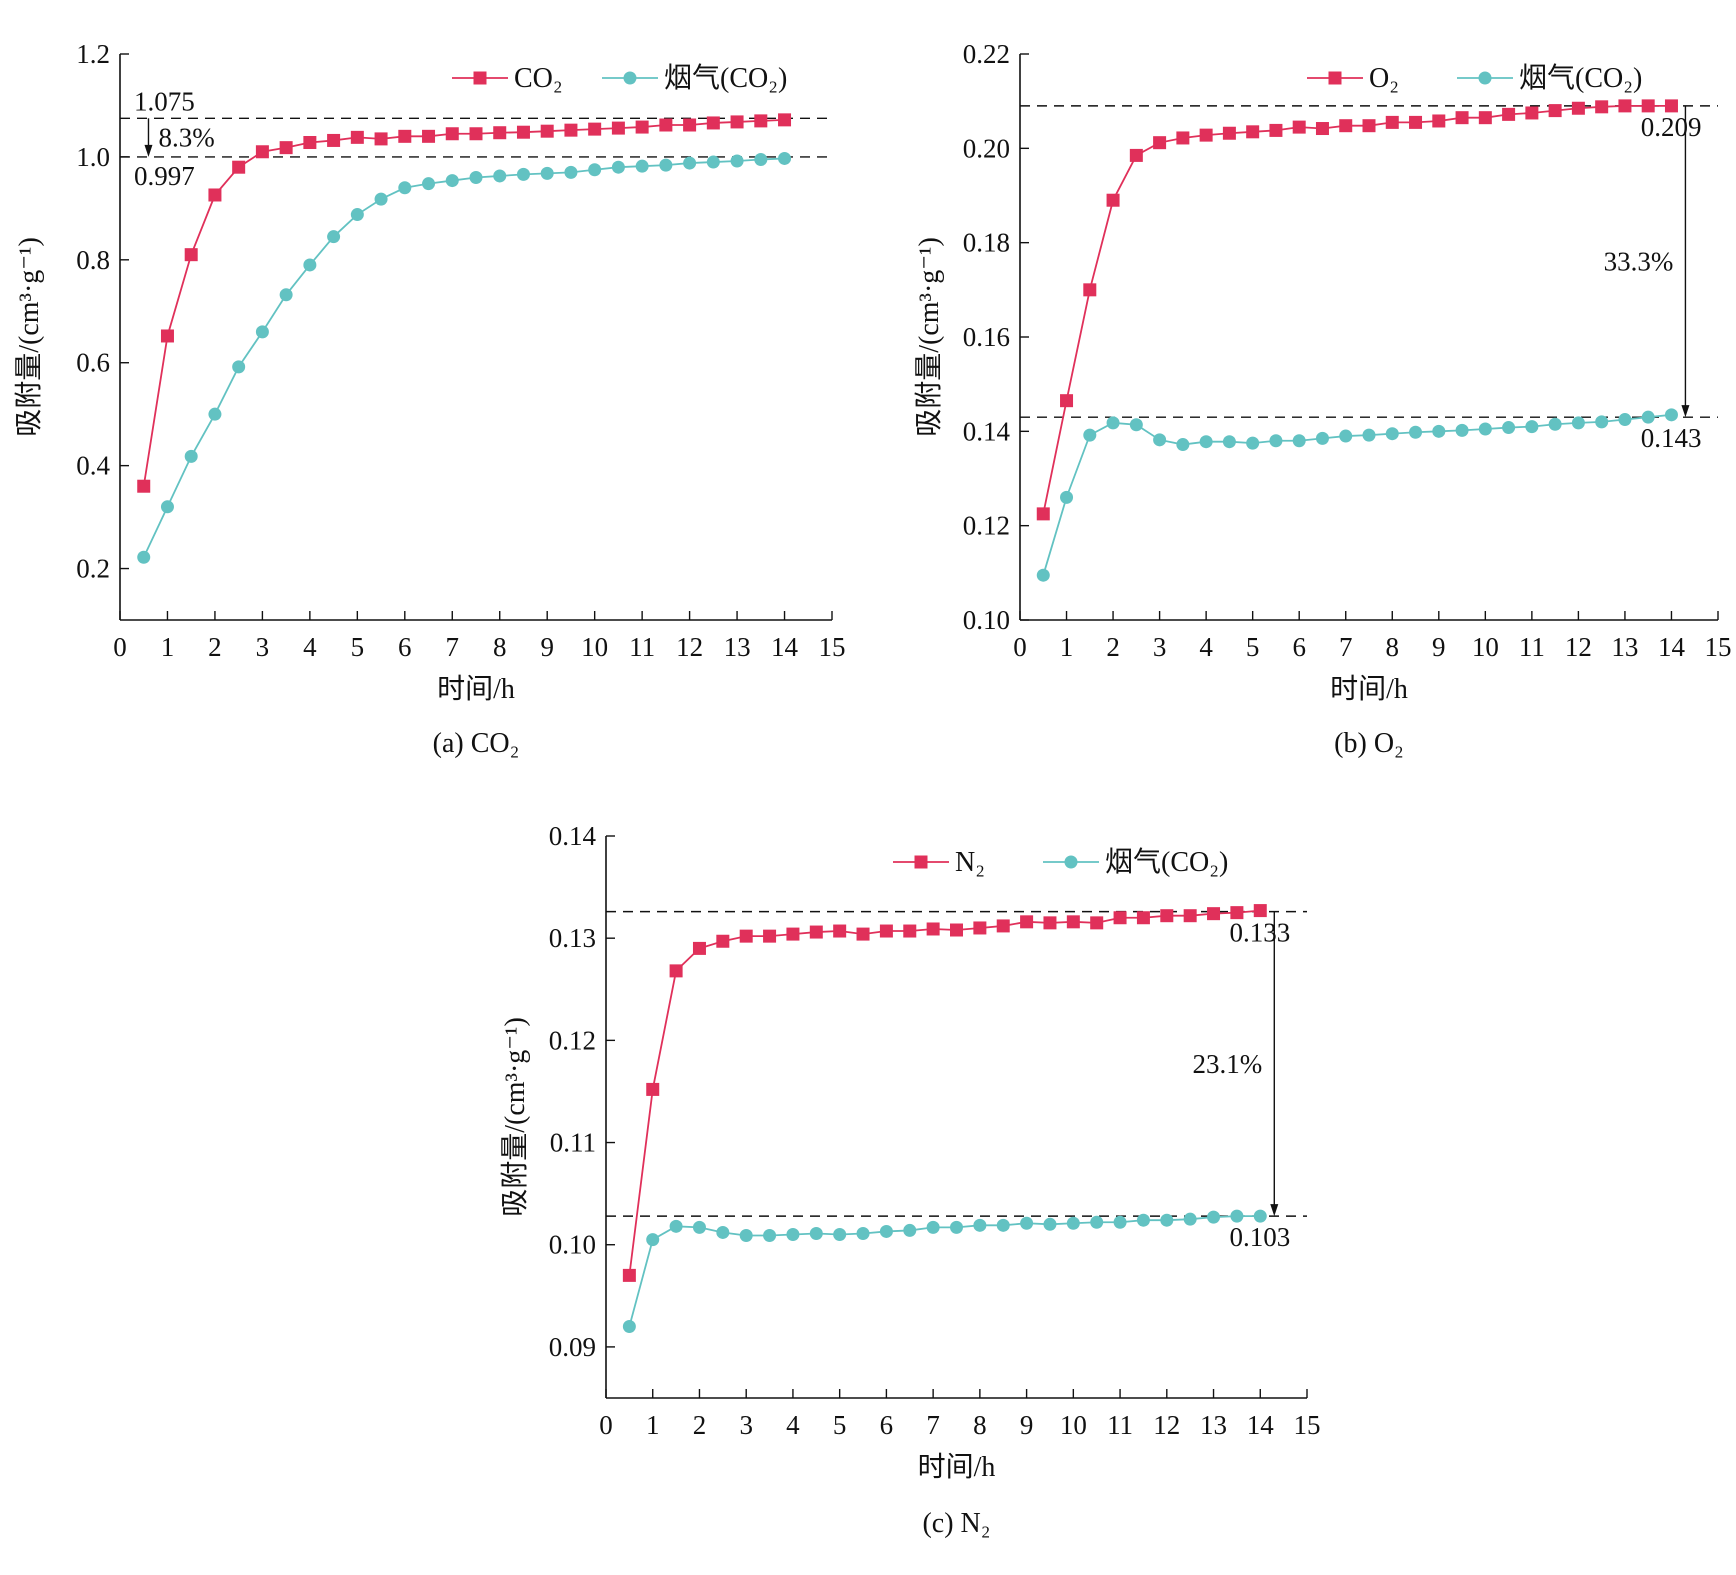 The image size is (1736, 1575). Describe the element at coordinates (1067, 647) in the screenshot. I see `x-tick-label: 1` at that location.